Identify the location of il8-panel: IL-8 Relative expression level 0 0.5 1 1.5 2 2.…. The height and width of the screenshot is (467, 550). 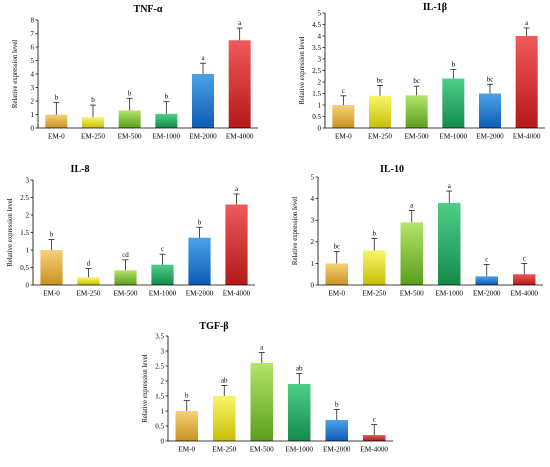
(131, 231).